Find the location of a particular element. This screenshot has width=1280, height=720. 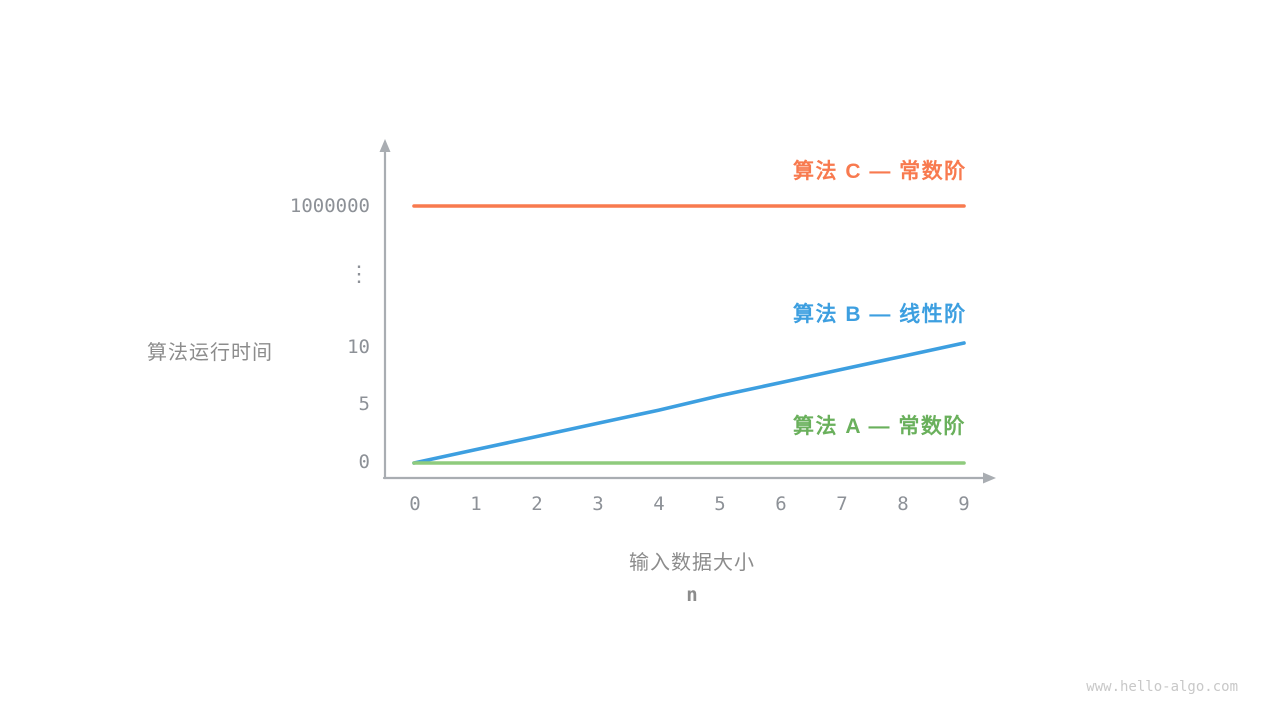

x-tick-1: 1 is located at coordinates (476, 504).